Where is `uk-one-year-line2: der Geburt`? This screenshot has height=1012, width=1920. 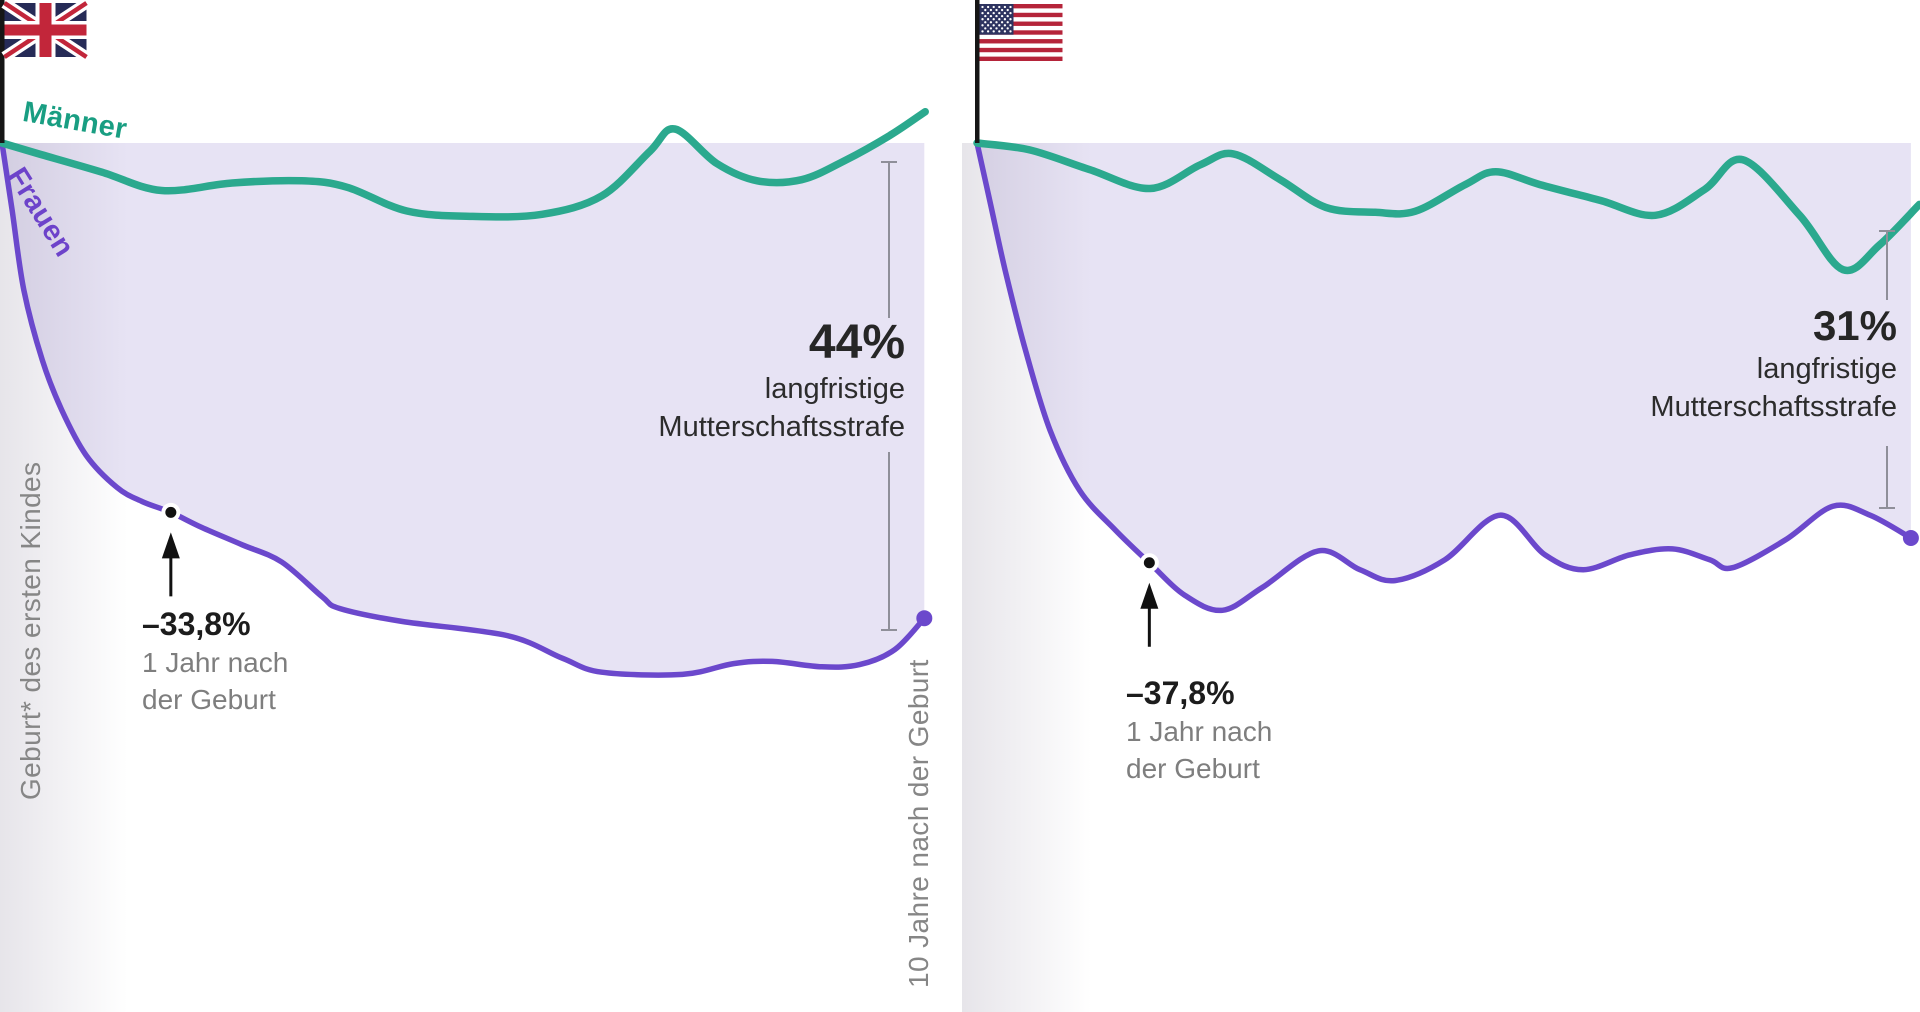 uk-one-year-line2: der Geburt is located at coordinates (209, 699).